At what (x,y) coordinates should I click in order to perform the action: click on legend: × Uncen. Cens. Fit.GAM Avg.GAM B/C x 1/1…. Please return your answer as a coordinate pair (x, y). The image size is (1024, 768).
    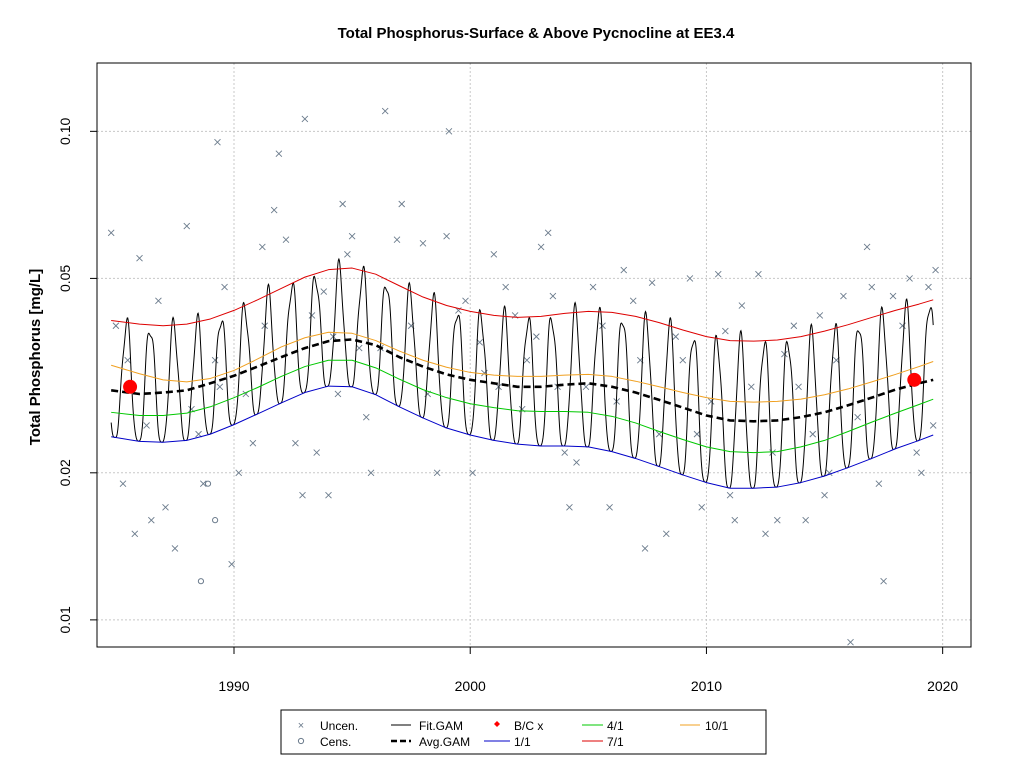
    Looking at the image, I should click on (523, 732).